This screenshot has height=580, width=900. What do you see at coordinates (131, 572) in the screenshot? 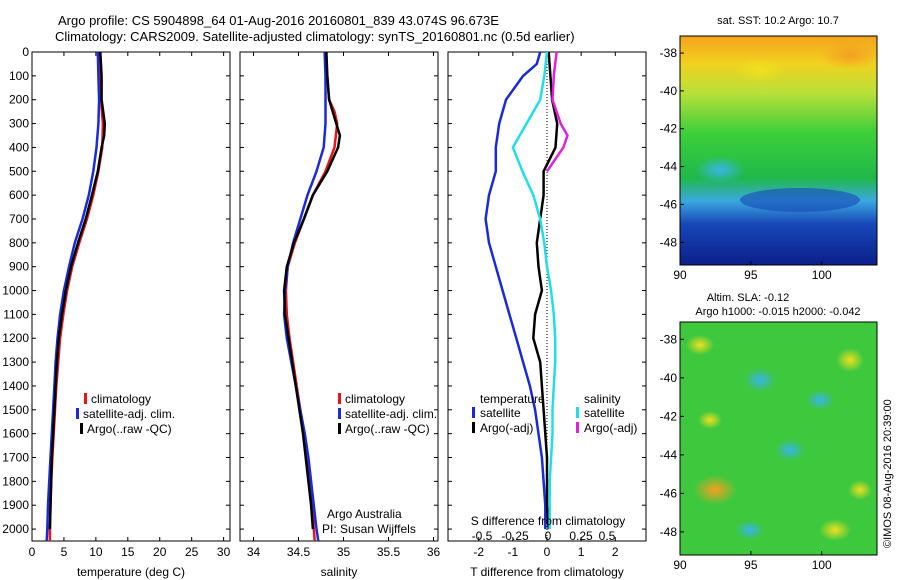
I see `temperature-axis-label: temperature (deg C)` at bounding box center [131, 572].